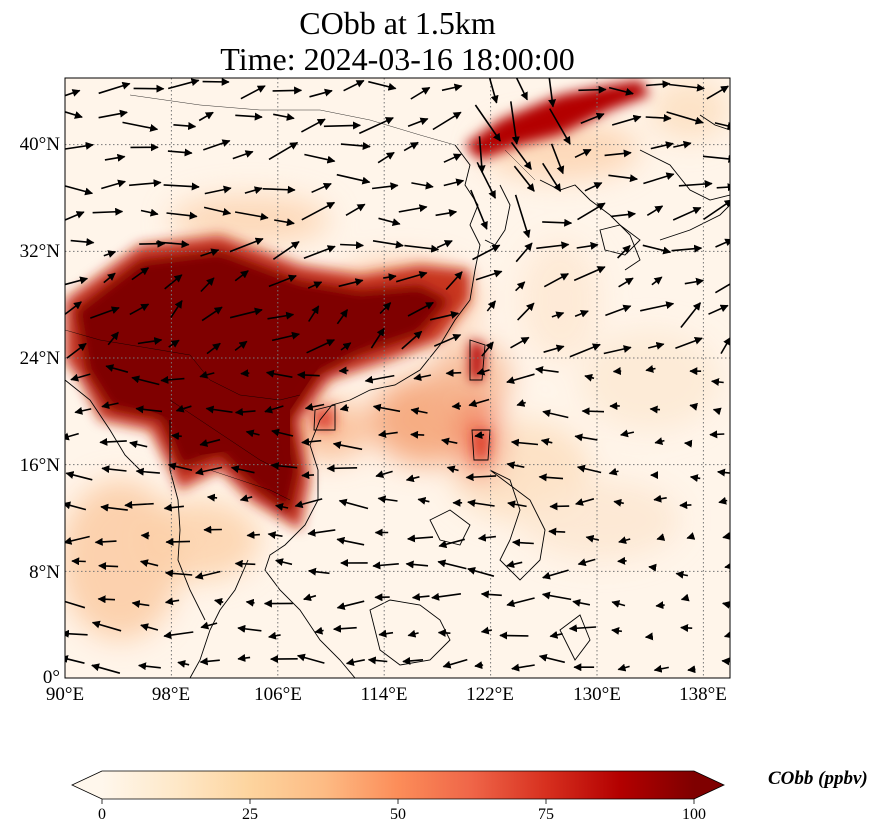 The width and height of the screenshot is (887, 836). What do you see at coordinates (102, 814) in the screenshot?
I see `colorbar-tick-0: 0` at bounding box center [102, 814].